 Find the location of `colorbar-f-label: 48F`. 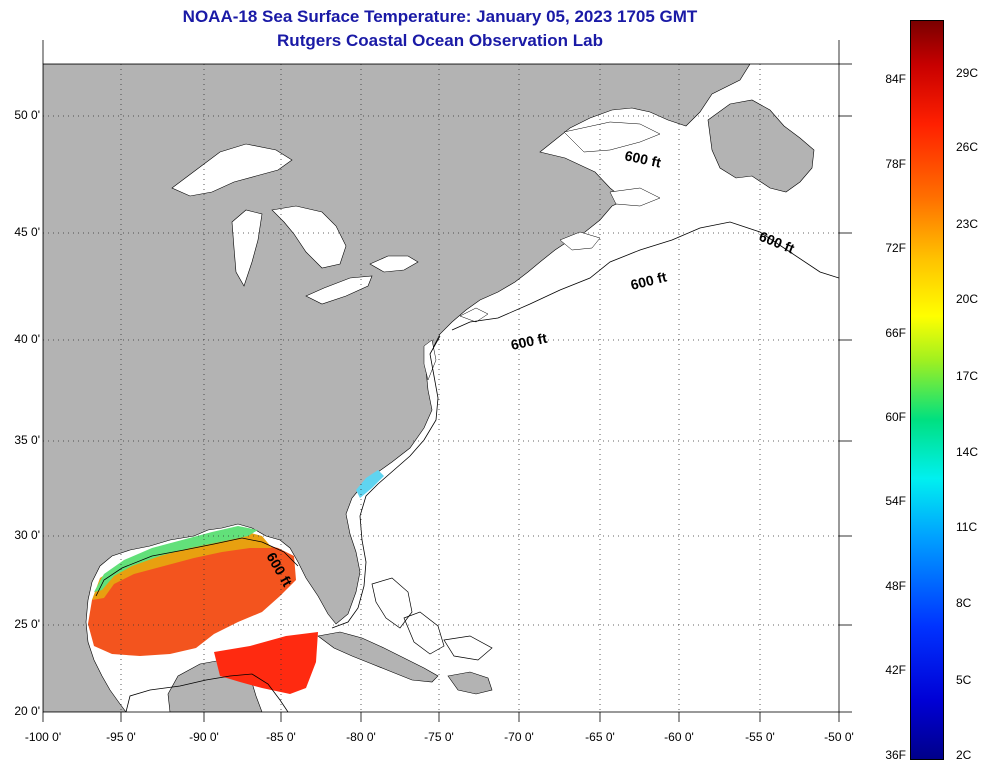

colorbar-f-label: 48F is located at coordinates (895, 586).